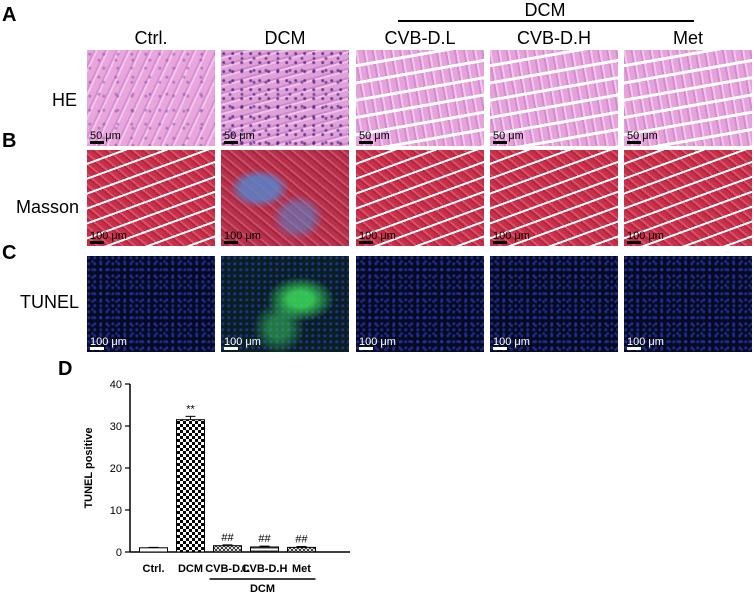 This screenshot has width=754, height=593. Describe the element at coordinates (151, 38) in the screenshot. I see `column-header-ctrl: Ctrl.` at that location.